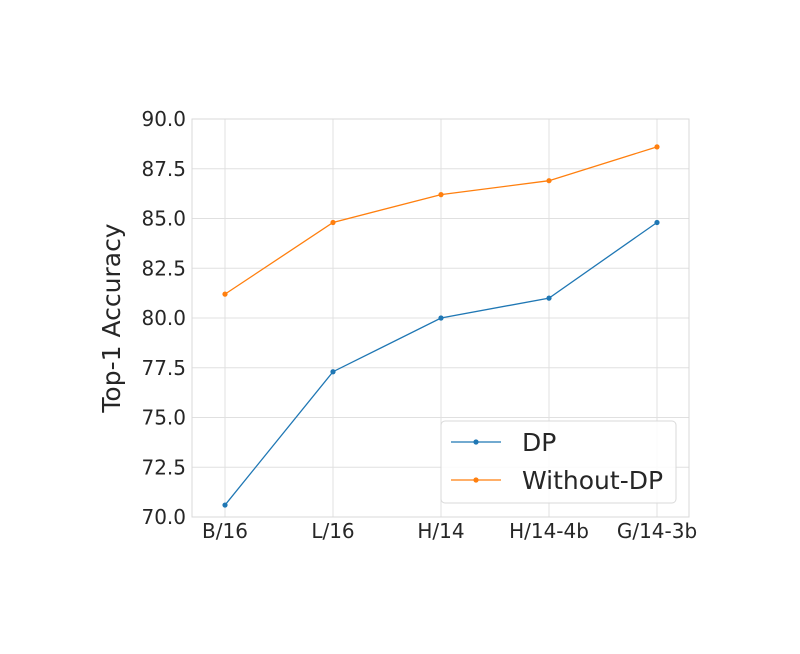  I want to click on y-tick-label: 77.5, so click(163, 368).